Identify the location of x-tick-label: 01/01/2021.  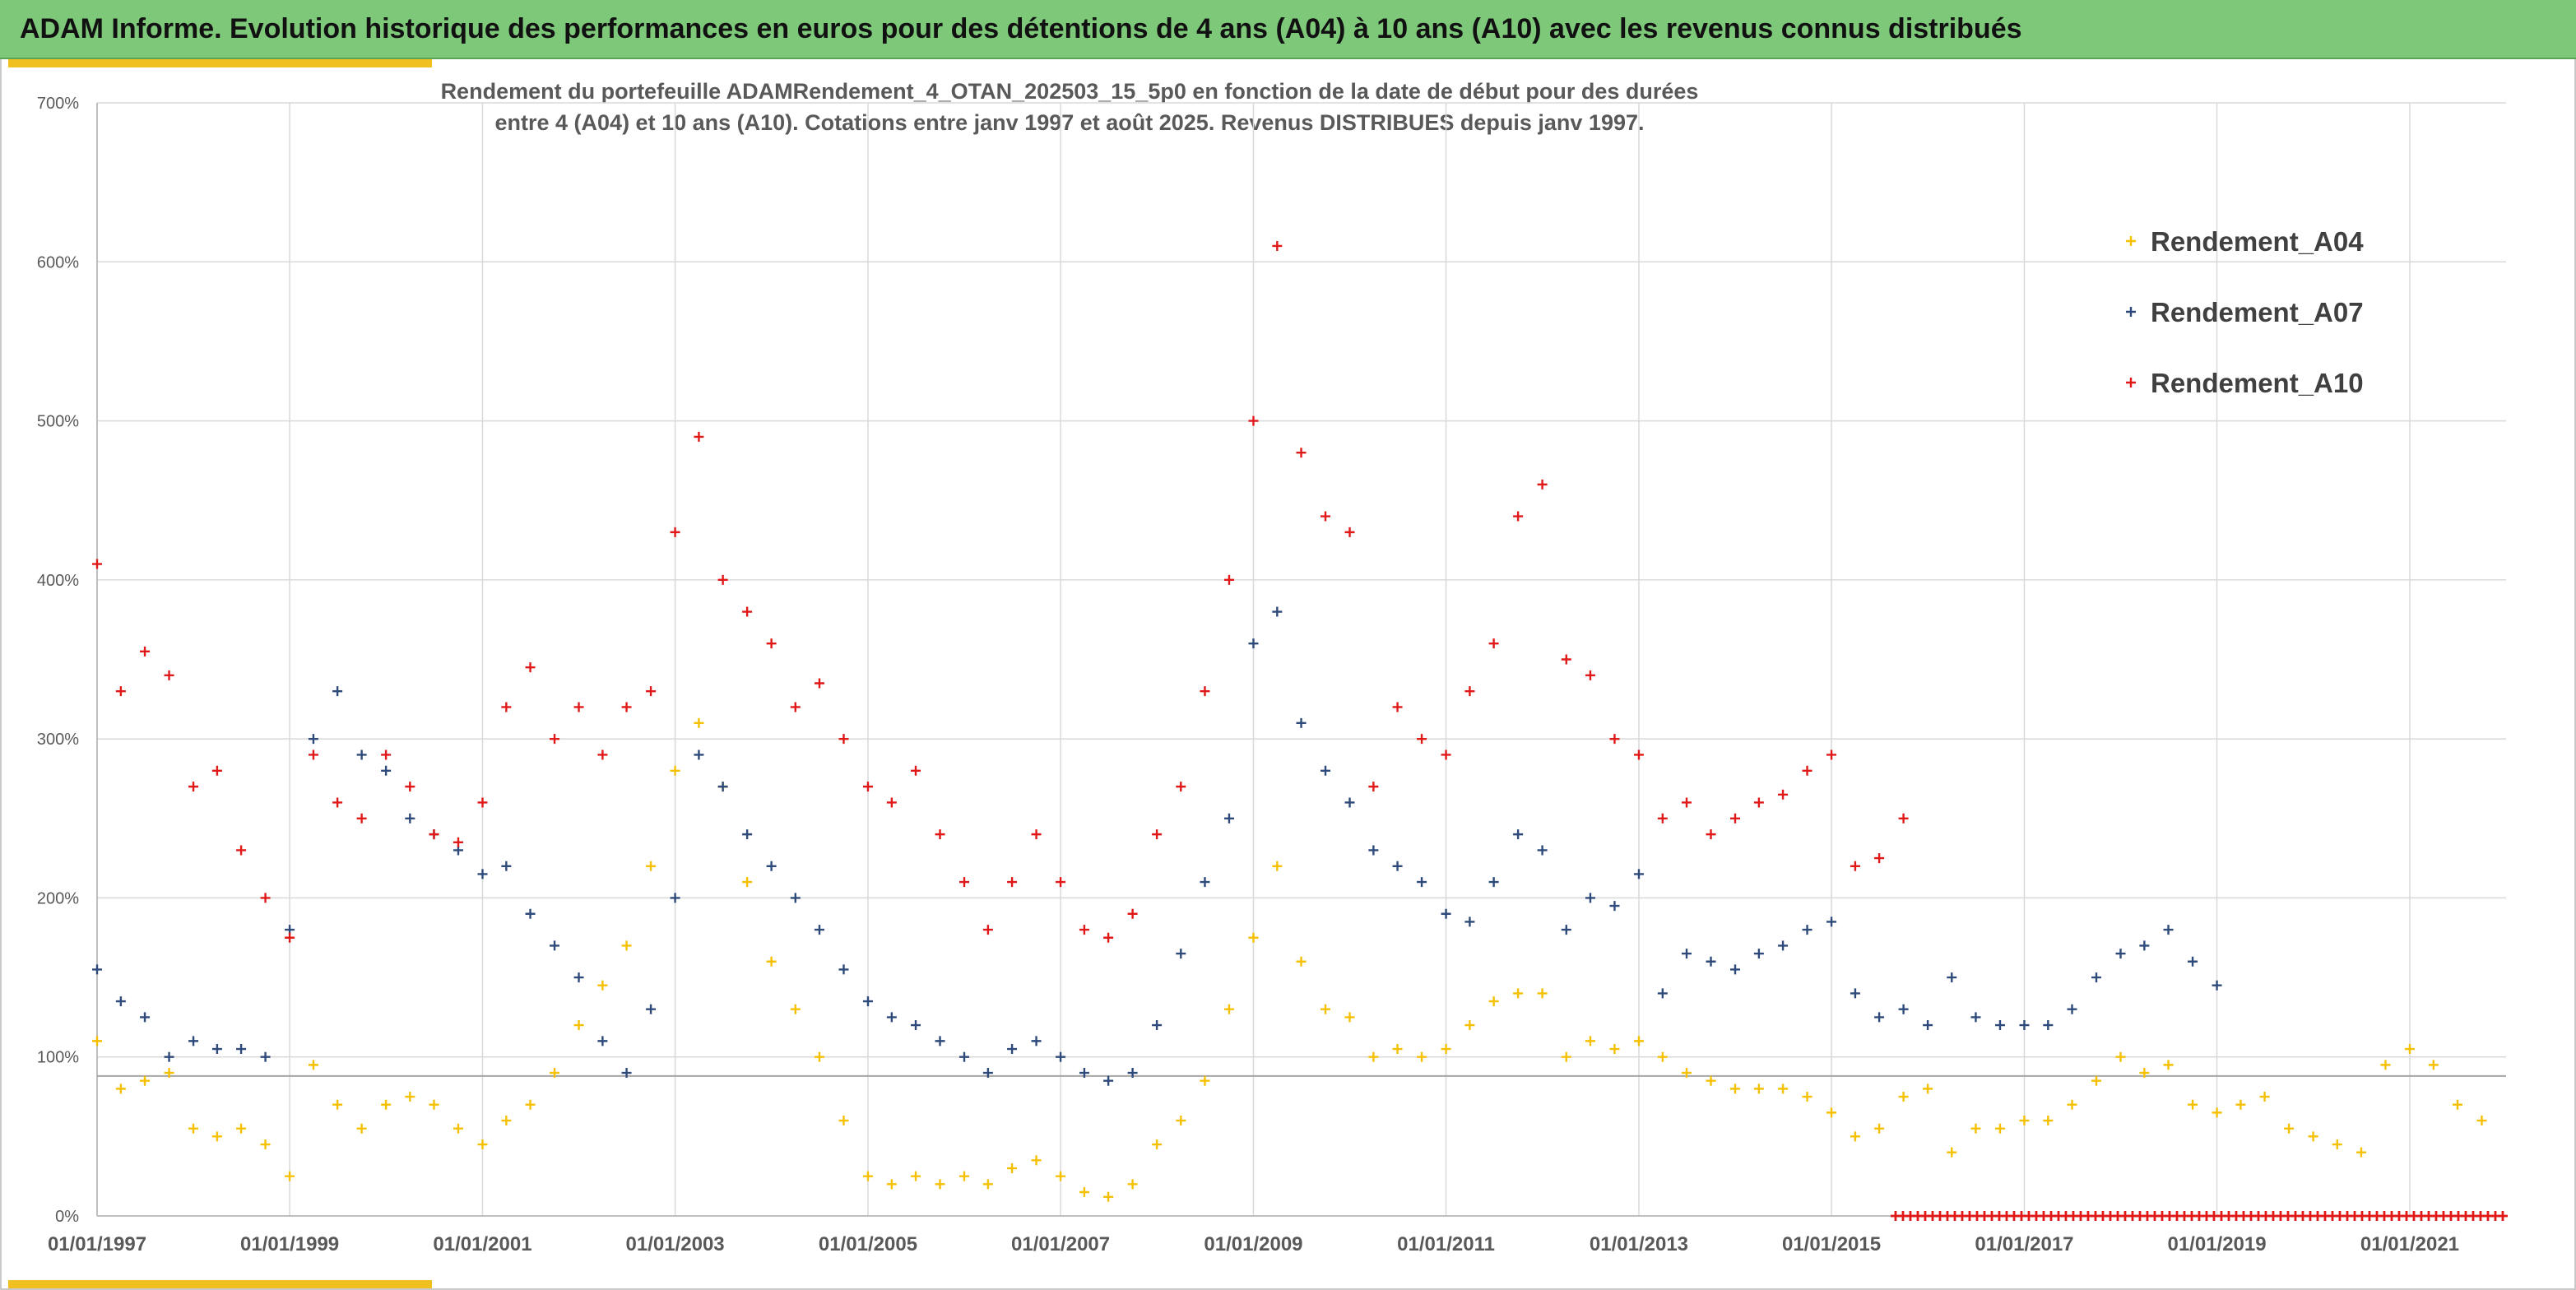
(2410, 1244).